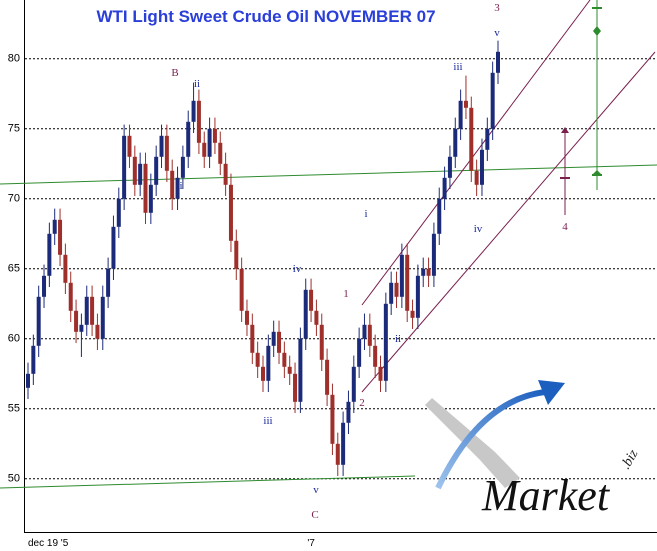 Image resolution: width=657 pixels, height=551 pixels. I want to click on target-marker, so click(597, 95).